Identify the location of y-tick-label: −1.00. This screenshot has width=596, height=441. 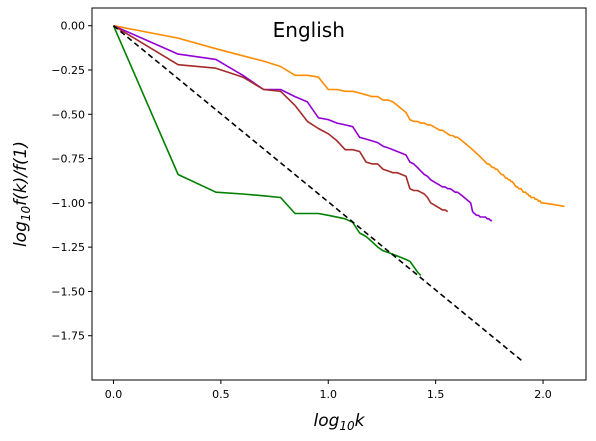
(68, 203).